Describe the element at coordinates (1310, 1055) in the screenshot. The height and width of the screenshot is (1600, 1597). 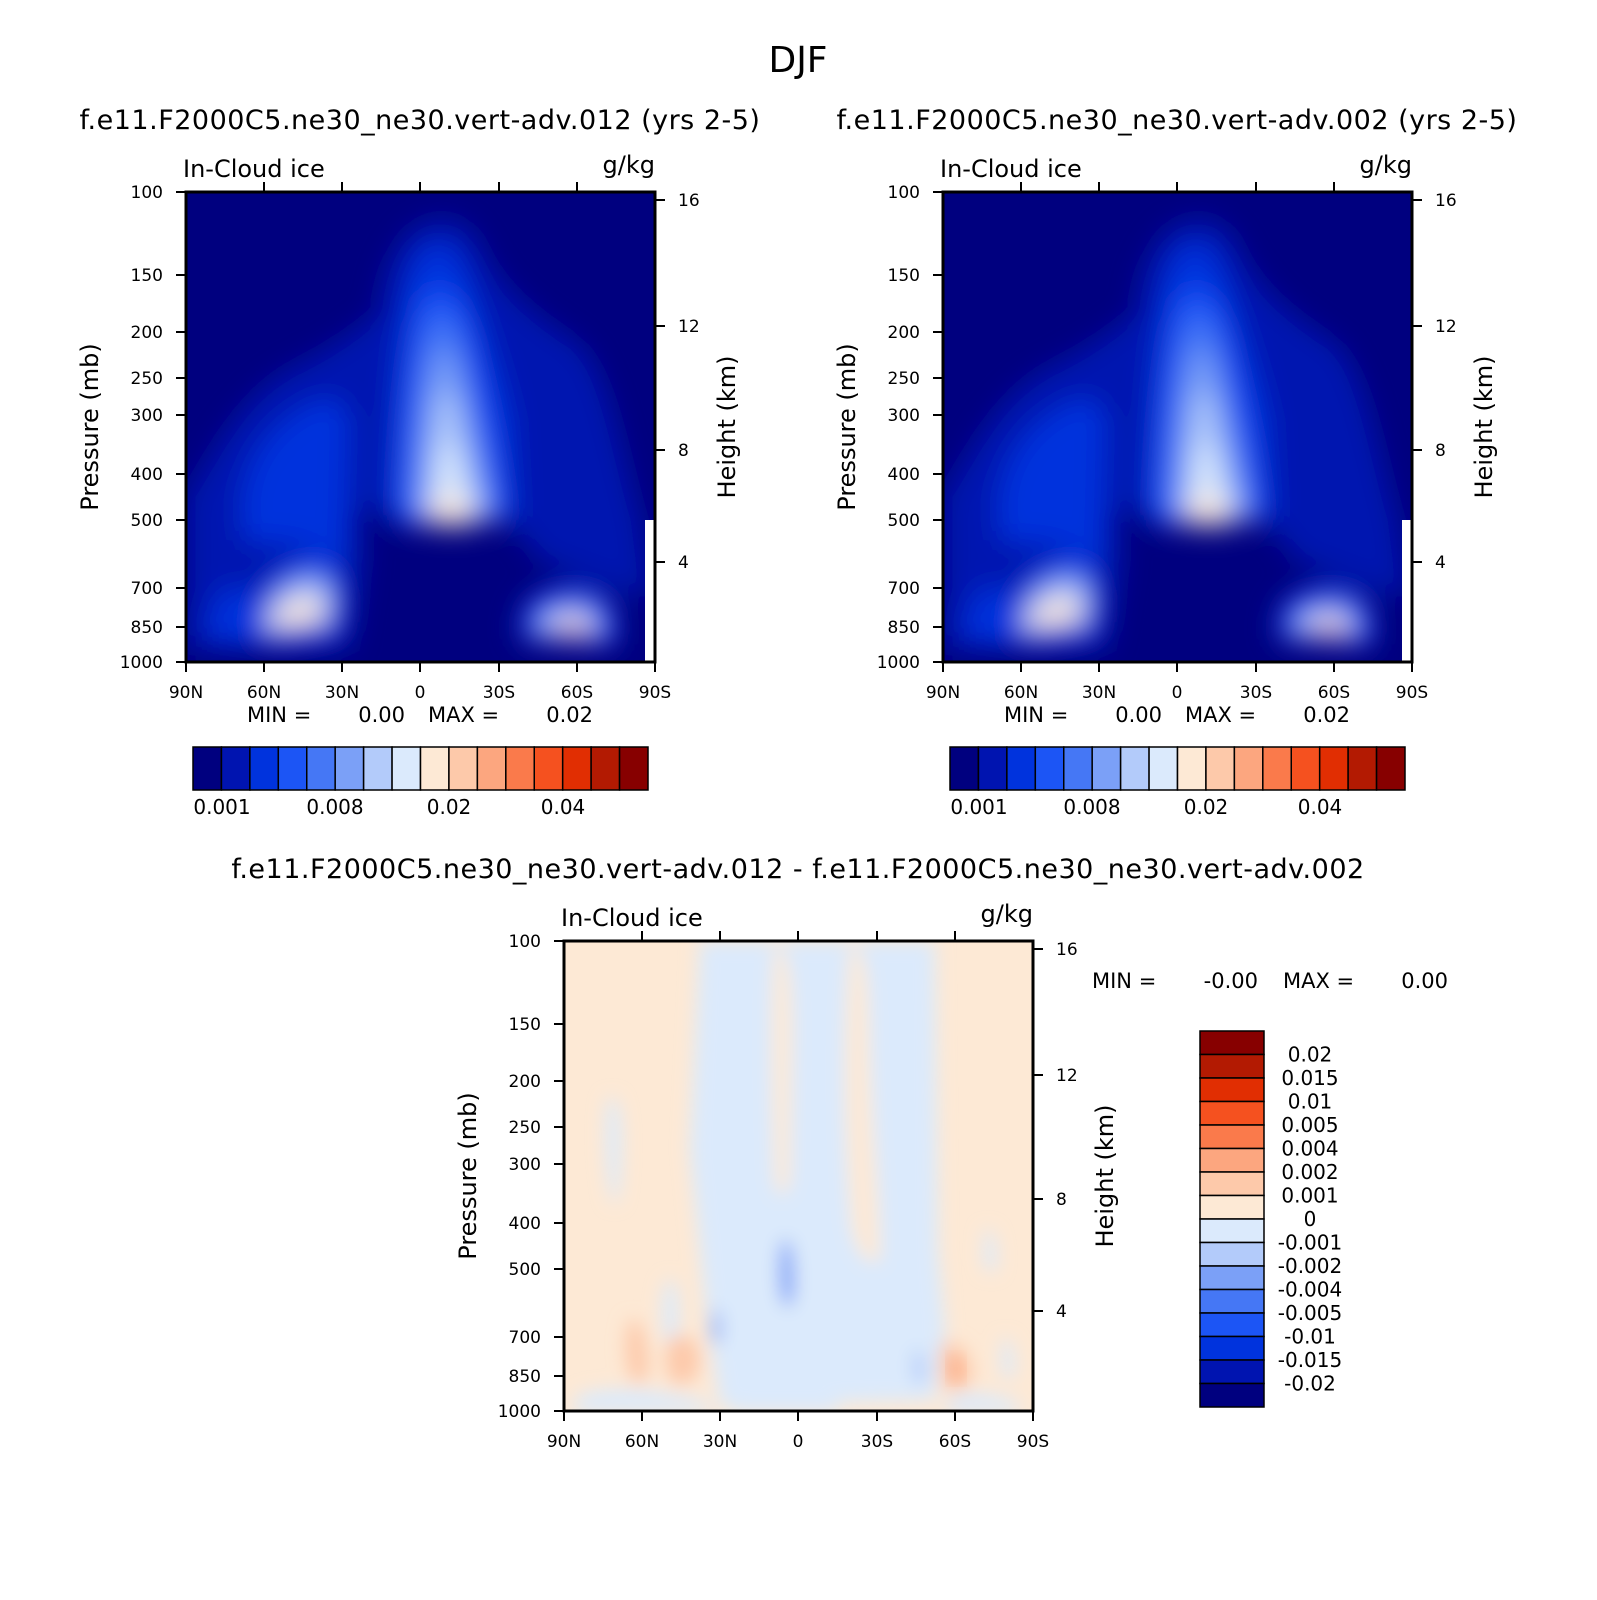
I see `colorbar-label: 0.02` at that location.